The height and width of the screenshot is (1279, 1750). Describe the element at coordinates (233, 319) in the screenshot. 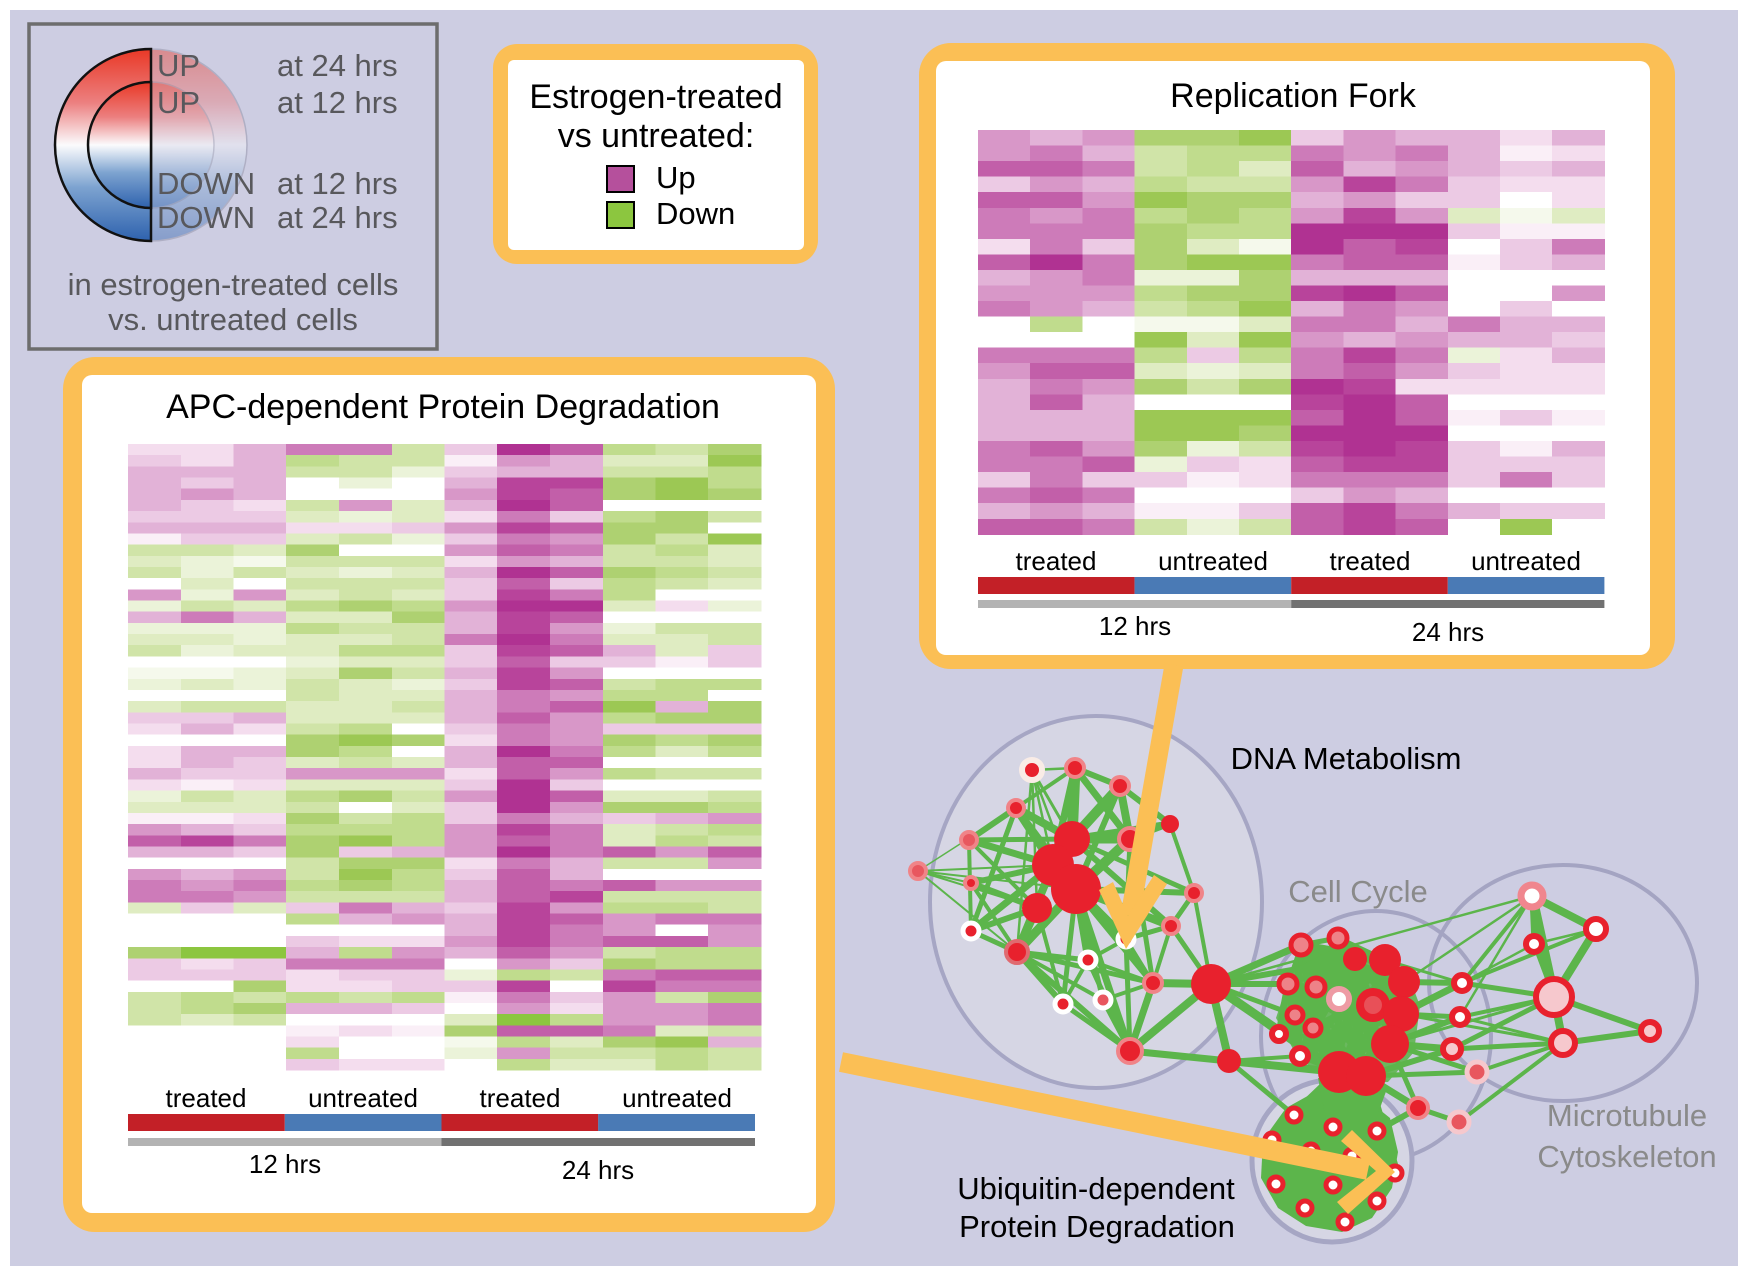

I see `svg-text: vs. untreated cells` at that location.